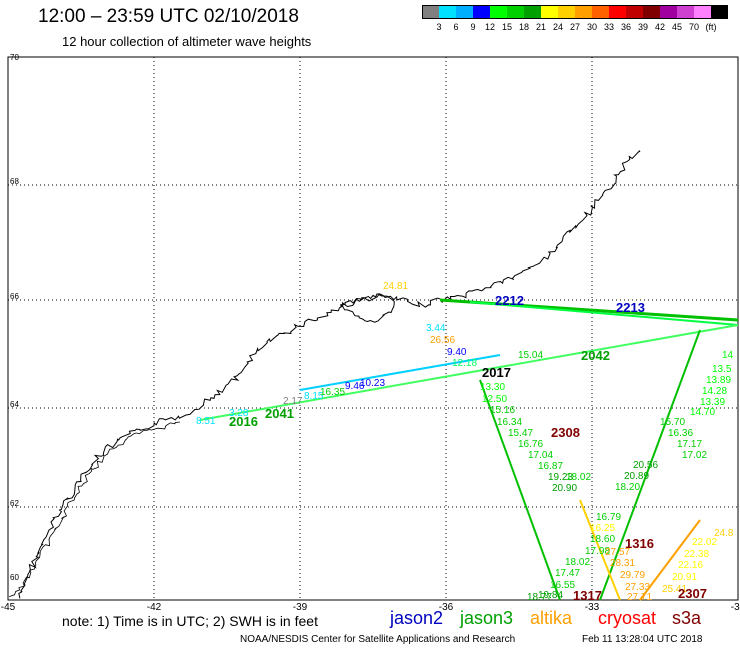 The image size is (740, 650). What do you see at coordinates (627, 618) in the screenshot?
I see `satellite-legend-cryosat: cryosat` at bounding box center [627, 618].